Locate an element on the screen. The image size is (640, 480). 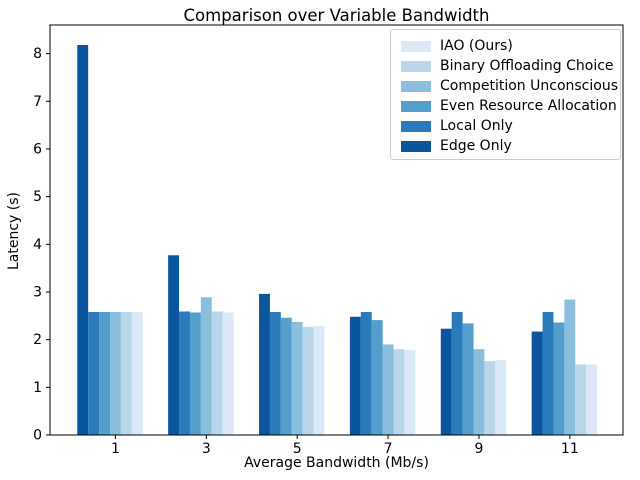
bar-iao-ours--bw1 is located at coordinates (137, 373).